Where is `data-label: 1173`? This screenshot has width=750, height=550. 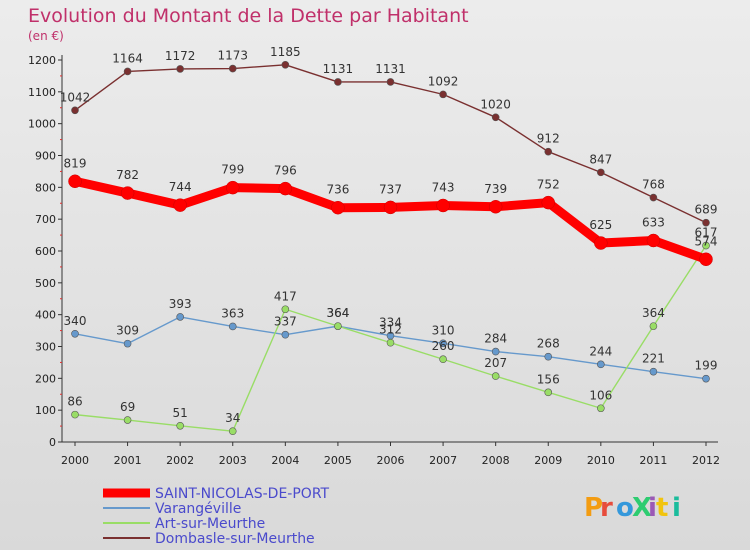
data-label: 1173 is located at coordinates (232, 56).